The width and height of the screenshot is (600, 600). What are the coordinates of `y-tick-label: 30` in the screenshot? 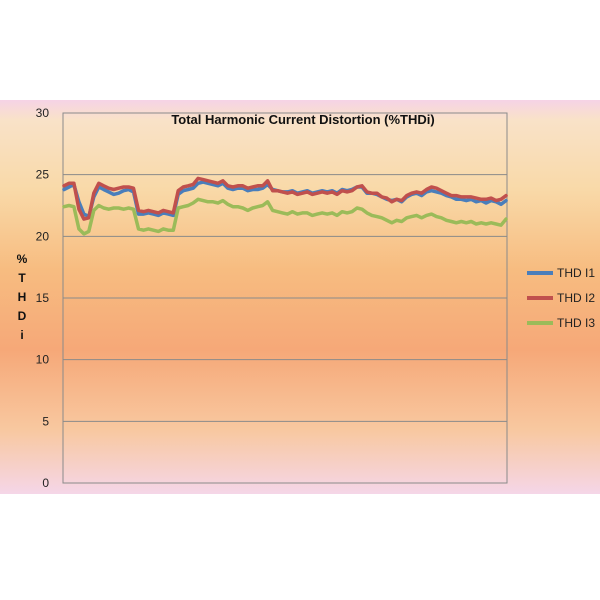 It's located at (43, 113).